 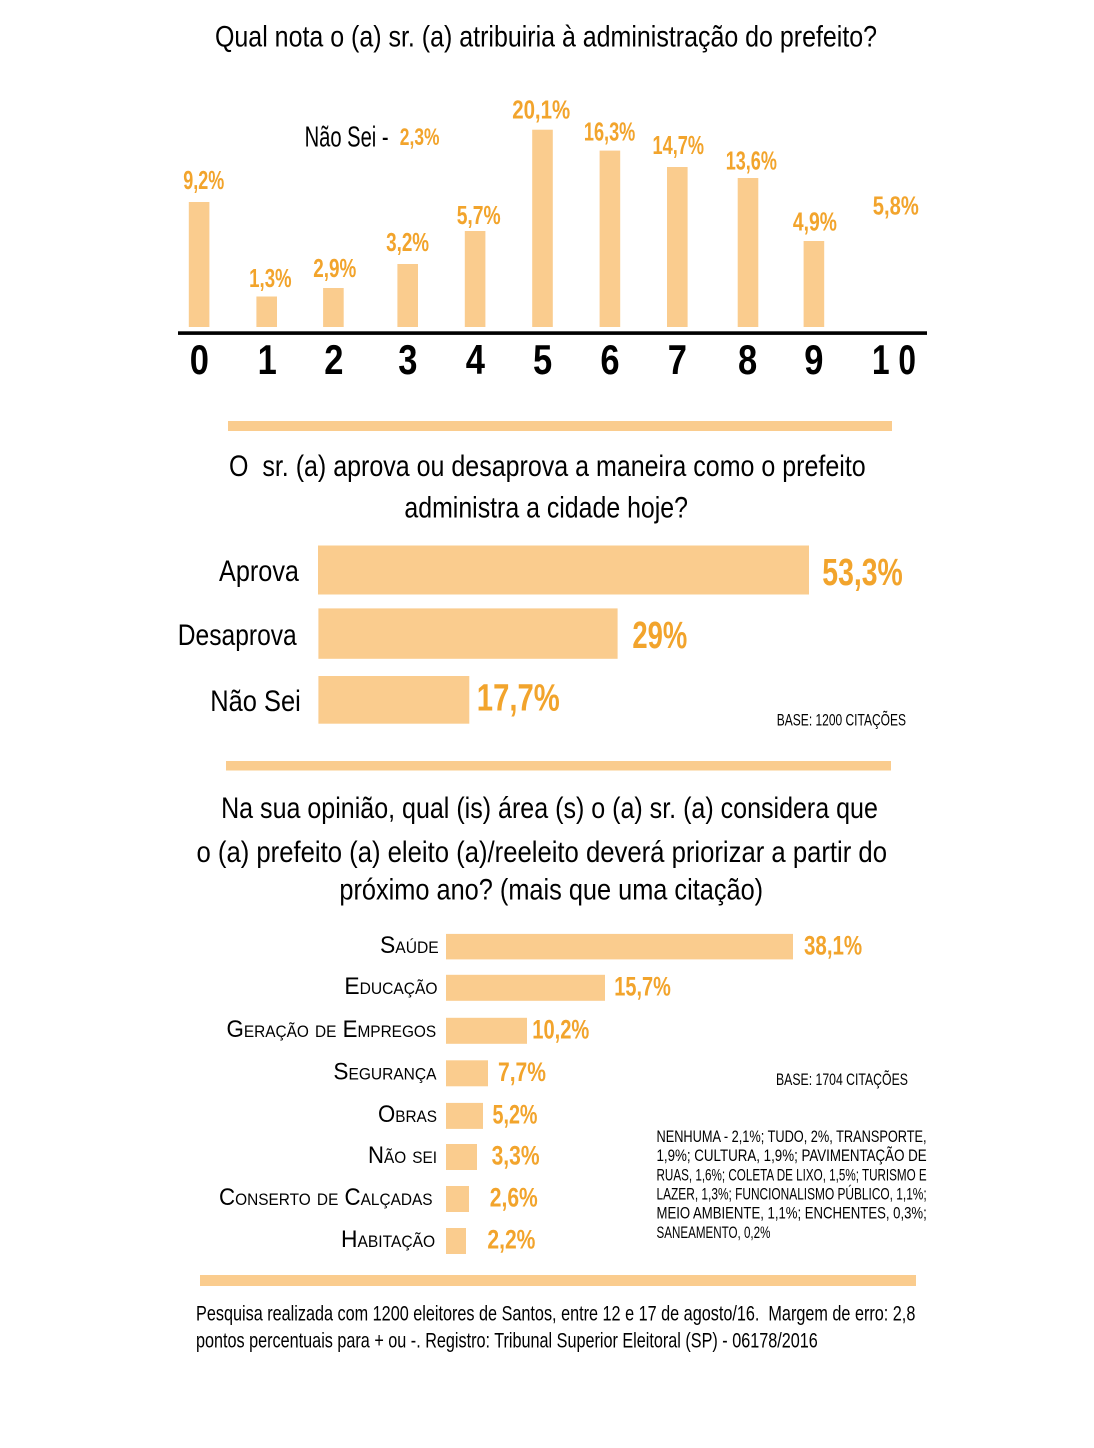 What do you see at coordinates (388, 1238) in the screenshot?
I see `svg-text: Habitação` at bounding box center [388, 1238].